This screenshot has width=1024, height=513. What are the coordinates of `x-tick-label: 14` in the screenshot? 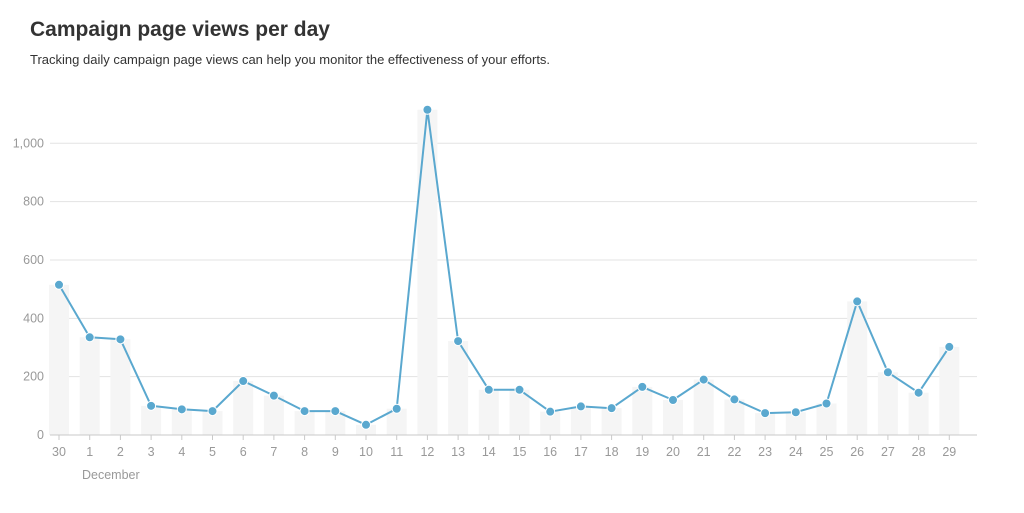 It's located at (489, 452).